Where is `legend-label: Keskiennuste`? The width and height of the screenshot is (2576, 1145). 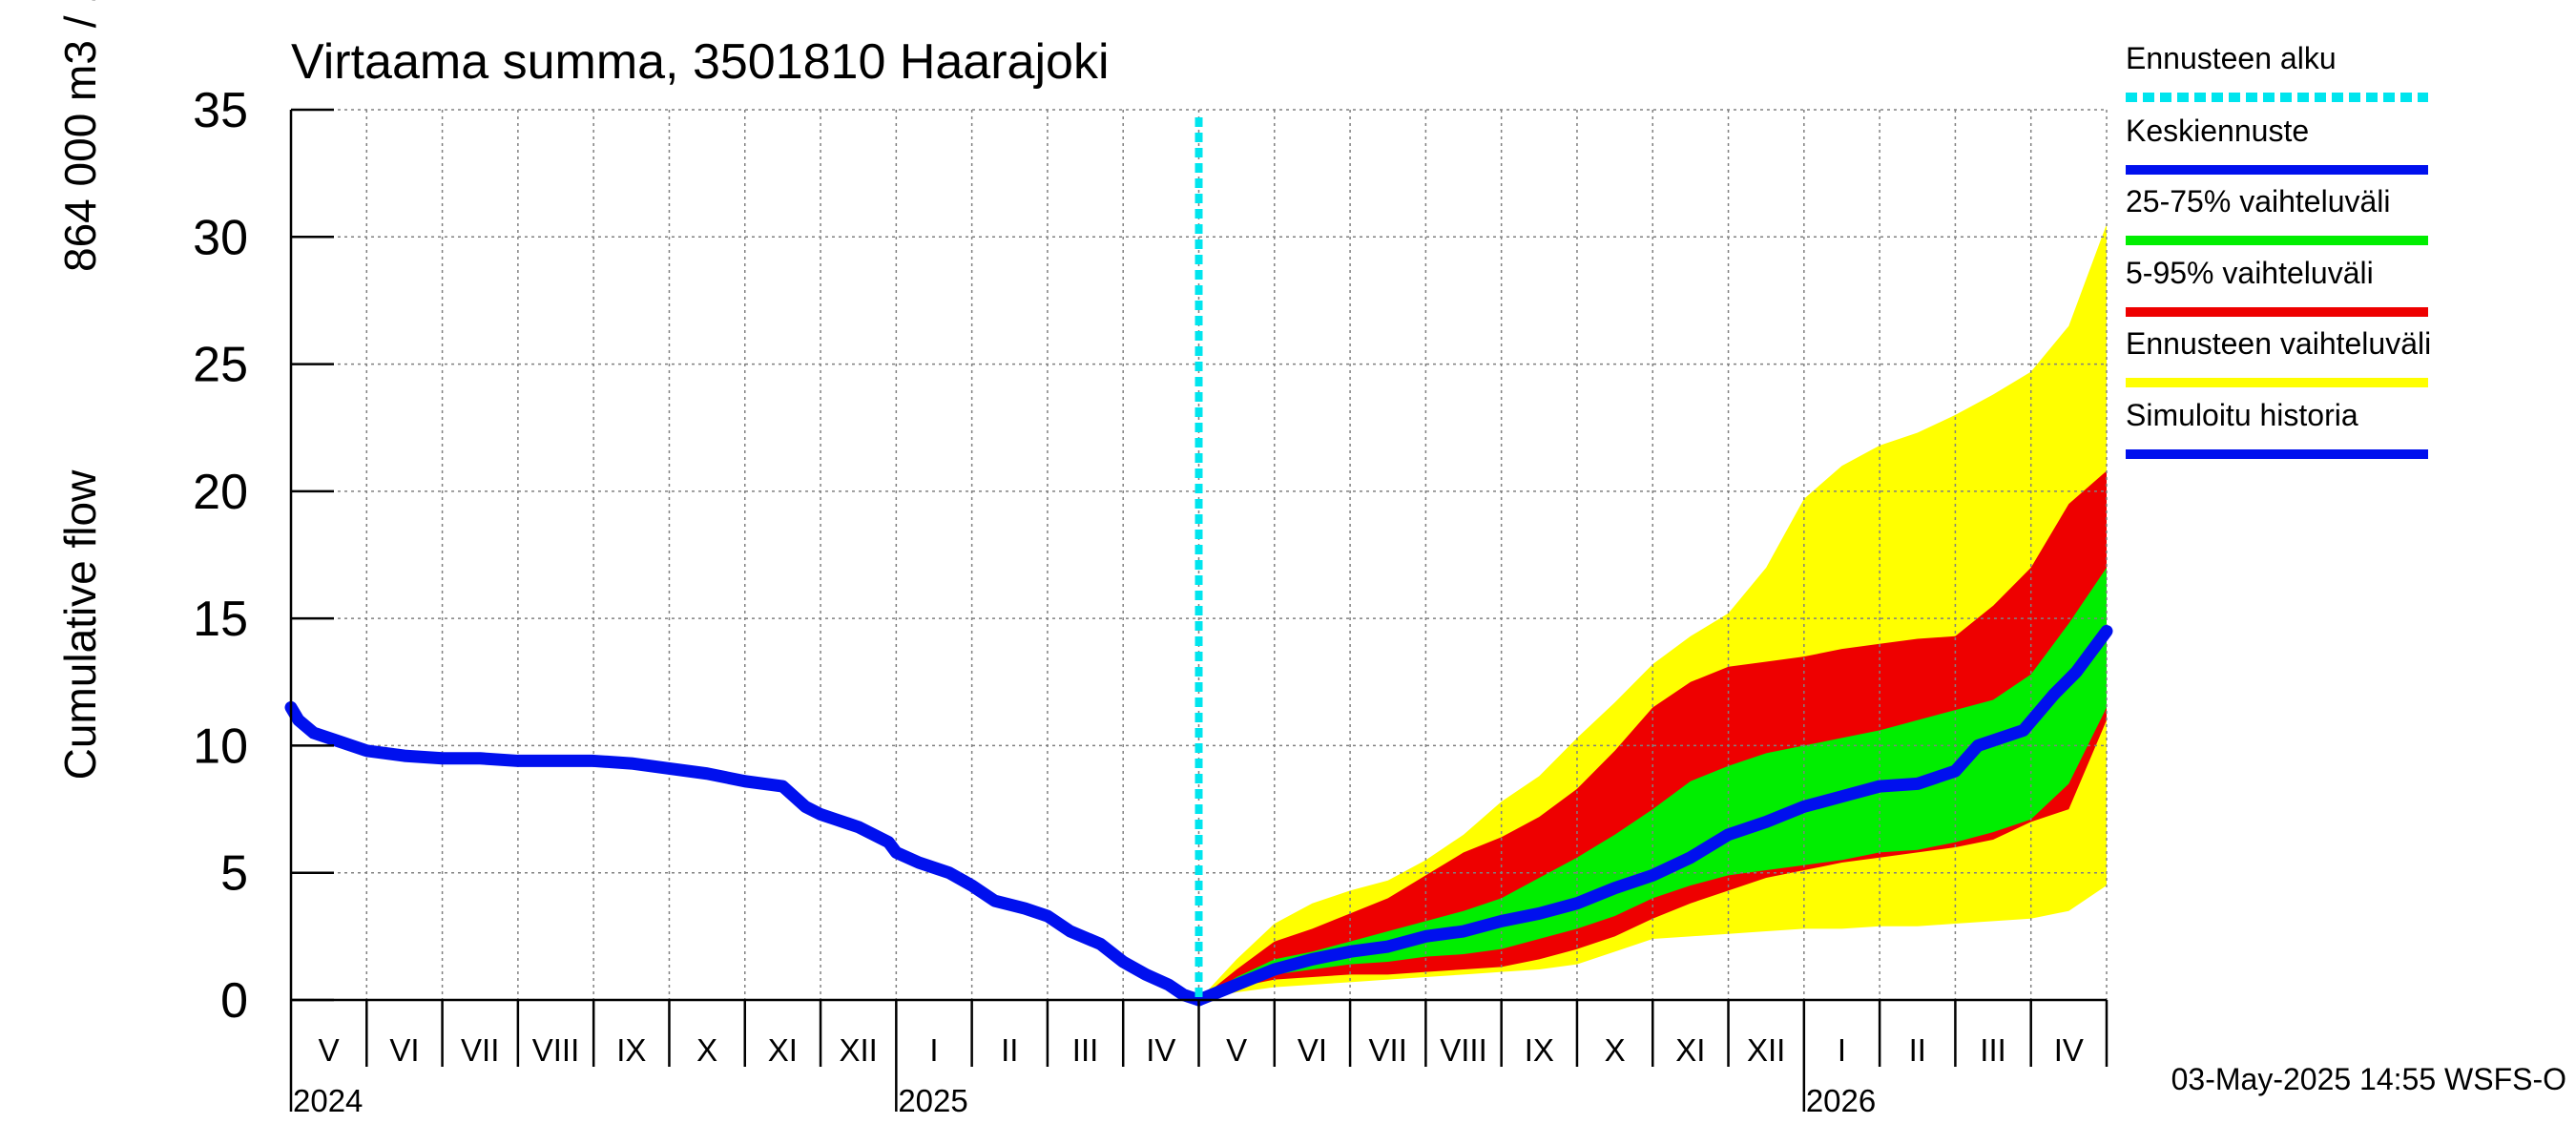 legend-label: Keskiennuste is located at coordinates (2217, 131).